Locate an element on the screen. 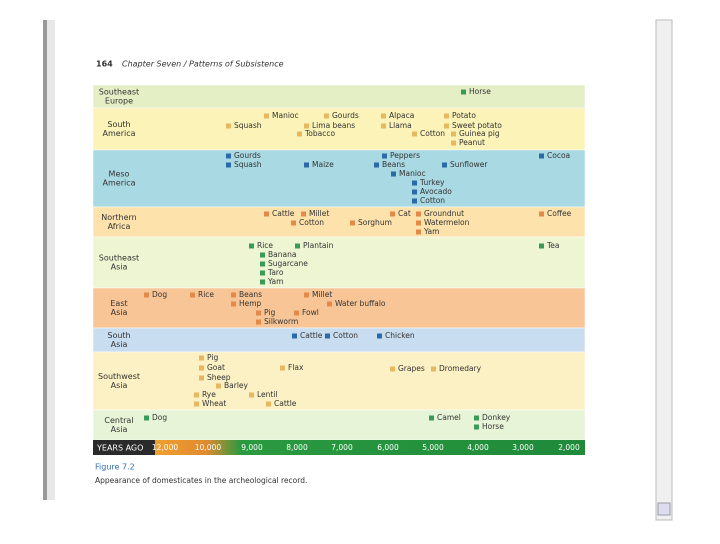 This screenshot has height=544, width=720. axis-tick: 8,000 is located at coordinates (297, 447).